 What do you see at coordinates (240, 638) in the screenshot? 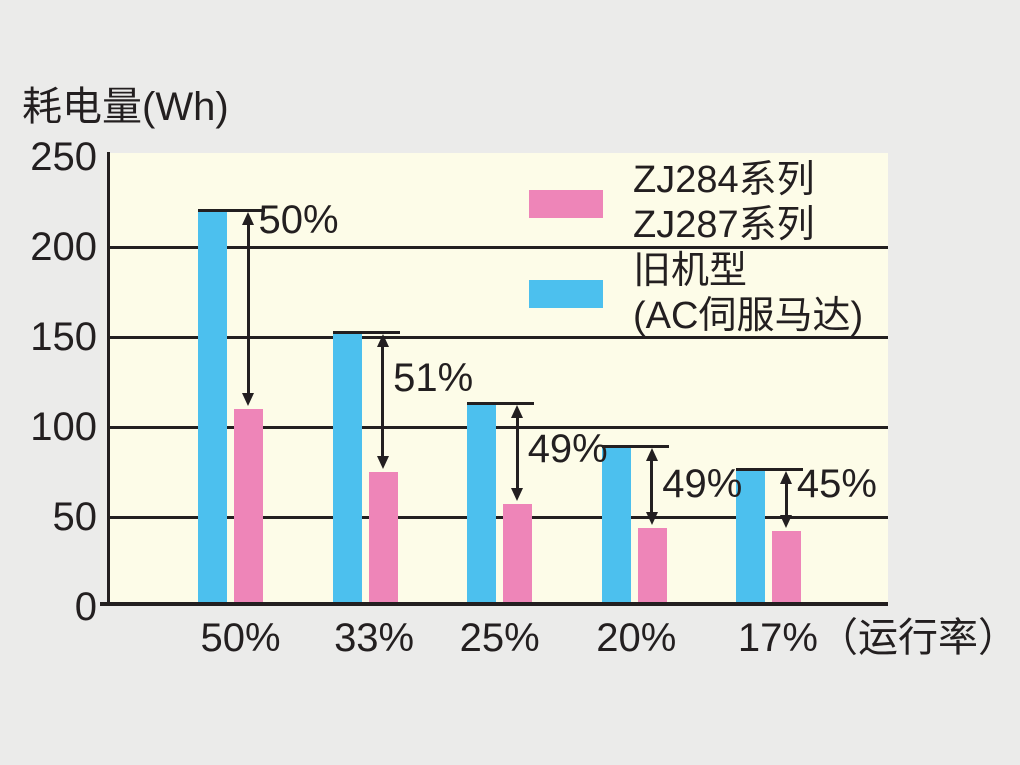
I see `x-tick-50%: 50%` at bounding box center [240, 638].